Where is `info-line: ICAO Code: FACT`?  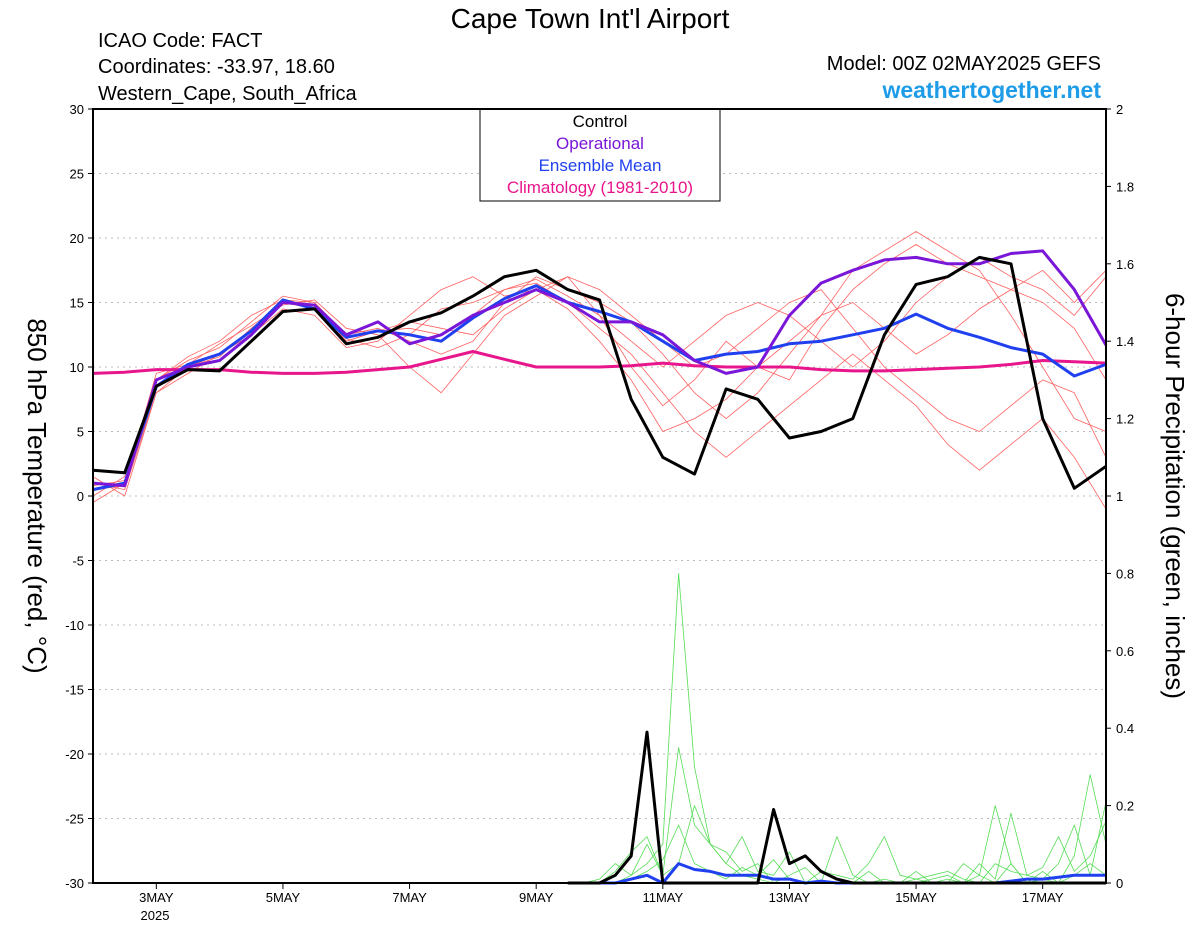
info-line: ICAO Code: FACT is located at coordinates (180, 41).